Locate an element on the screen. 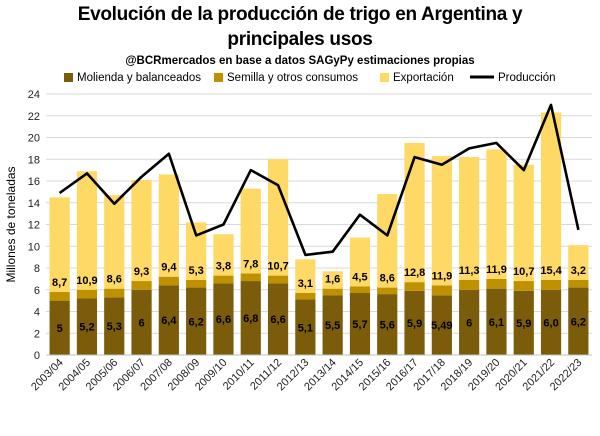 The height and width of the screenshot is (436, 600). data-label-molienda: 5,49 is located at coordinates (441, 326).